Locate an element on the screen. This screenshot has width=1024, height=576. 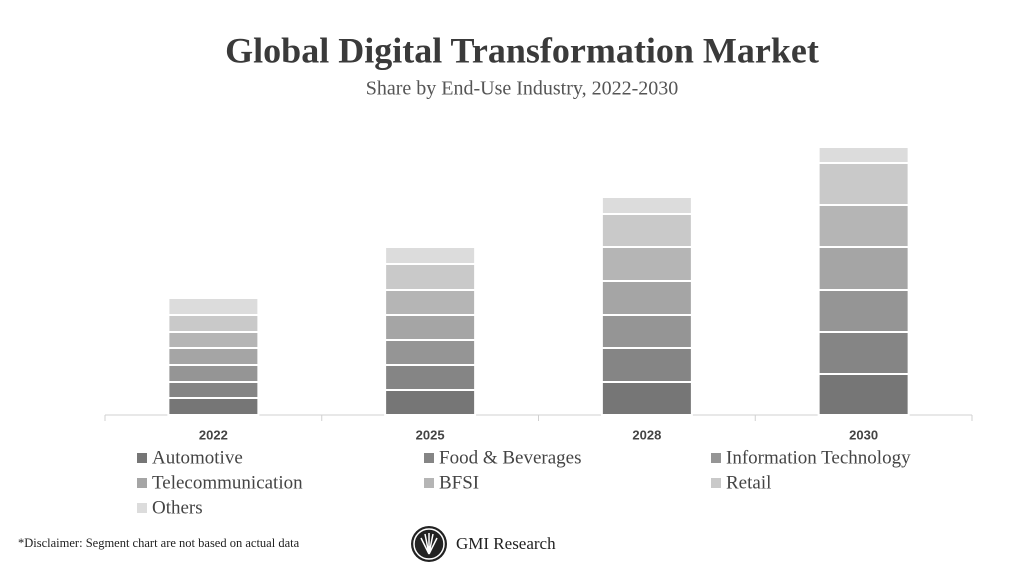
legend-label: Food & Beverages is located at coordinates (510, 457).